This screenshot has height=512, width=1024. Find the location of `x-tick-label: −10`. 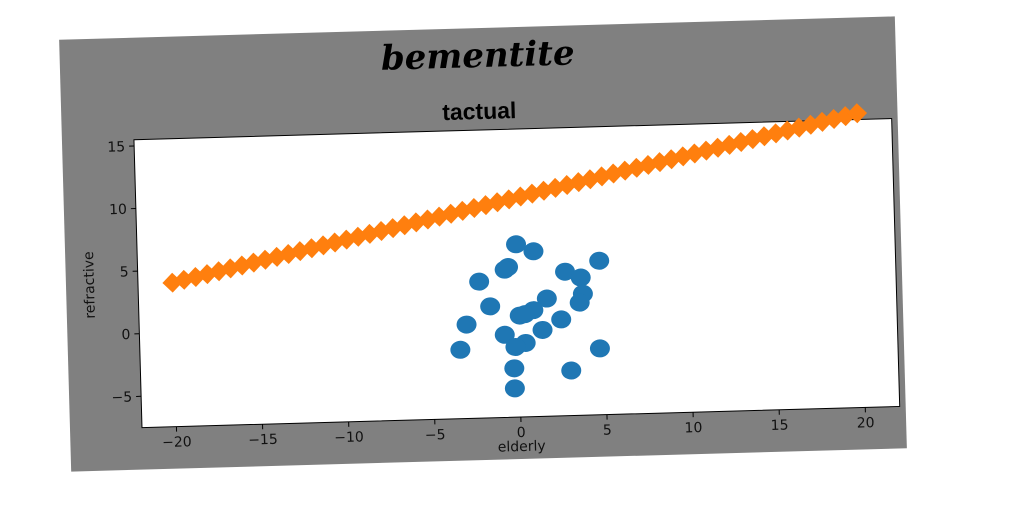

x-tick-label: −10 is located at coordinates (349, 437).